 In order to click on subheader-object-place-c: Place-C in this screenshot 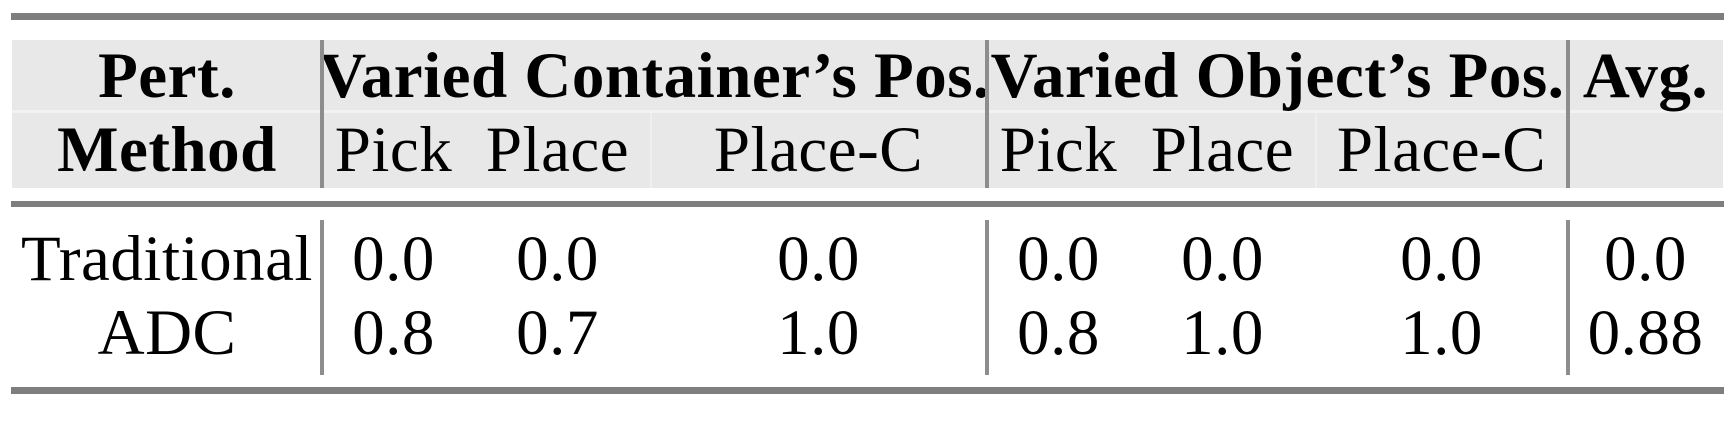, I will do `click(1441, 150)`.